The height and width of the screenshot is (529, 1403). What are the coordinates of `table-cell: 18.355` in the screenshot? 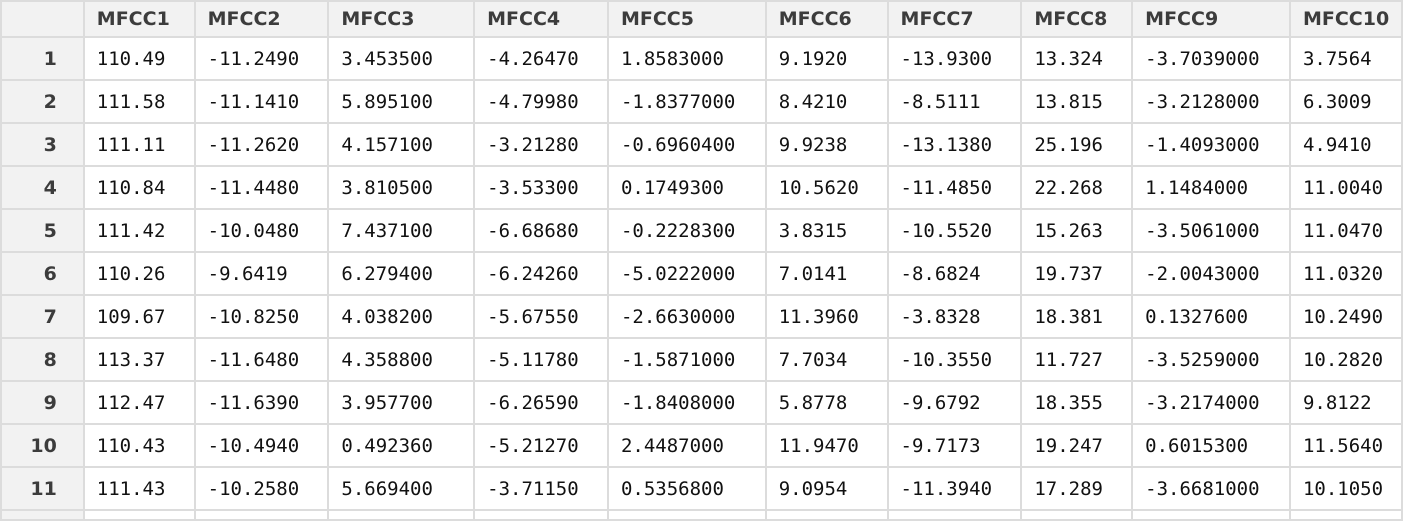 It's located at (1077, 402).